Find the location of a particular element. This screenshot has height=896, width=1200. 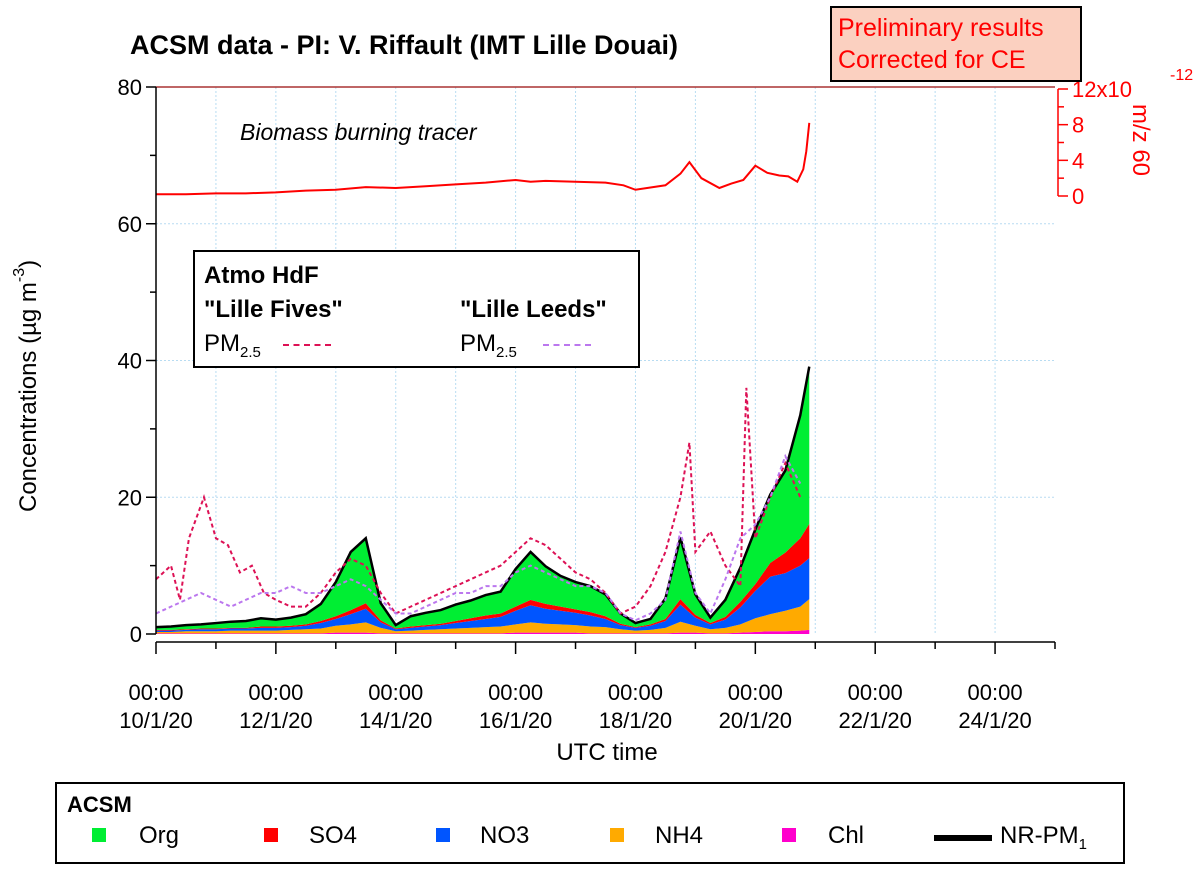

legend-label-nrpm1: NR-PM1 is located at coordinates (1043, 837).